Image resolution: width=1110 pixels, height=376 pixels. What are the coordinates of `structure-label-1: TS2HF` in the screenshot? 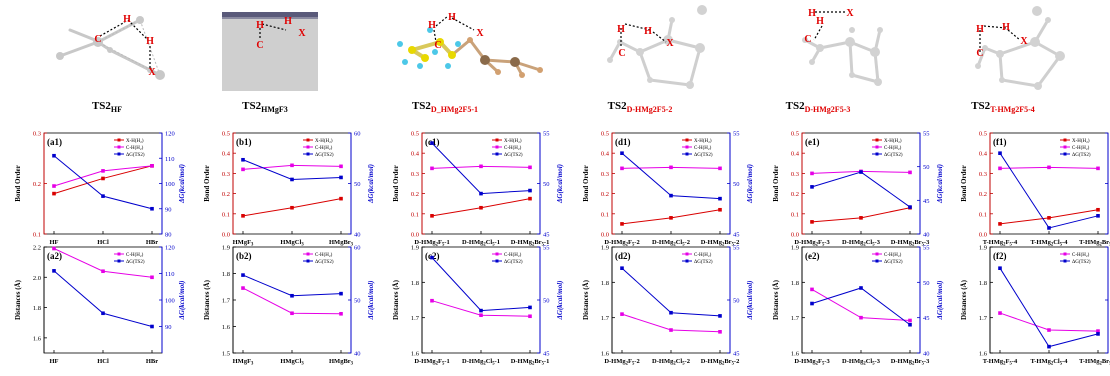 It's located at (107, 107).